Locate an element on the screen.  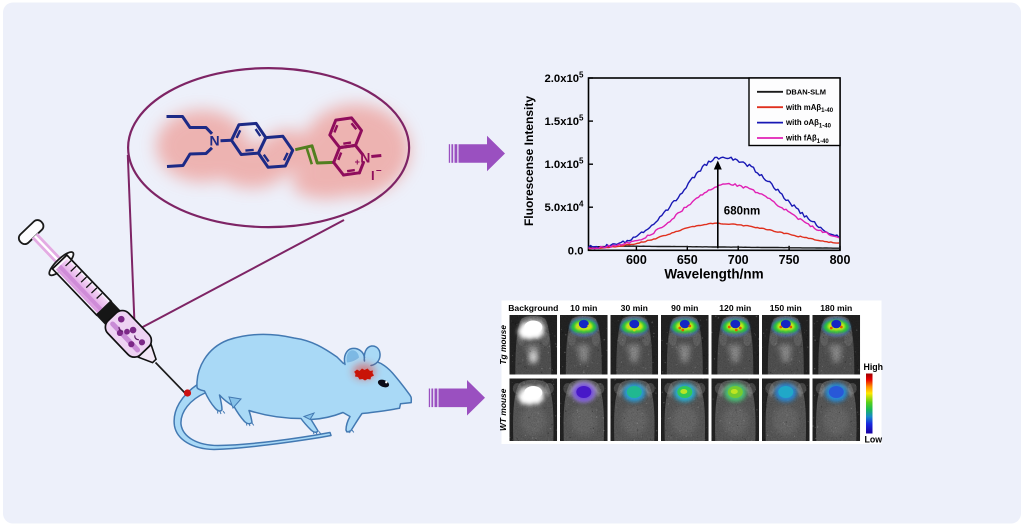
svg-text: with mAβ1-40 is located at coordinates (809, 108).